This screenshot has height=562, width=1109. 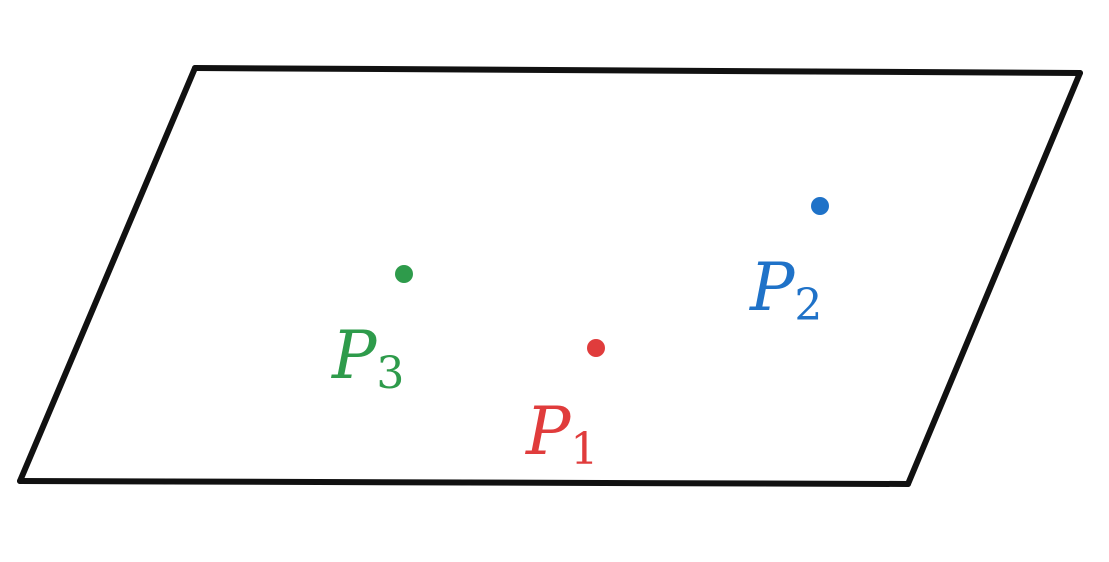 I want to click on point-p1-dot, so click(x=596, y=348).